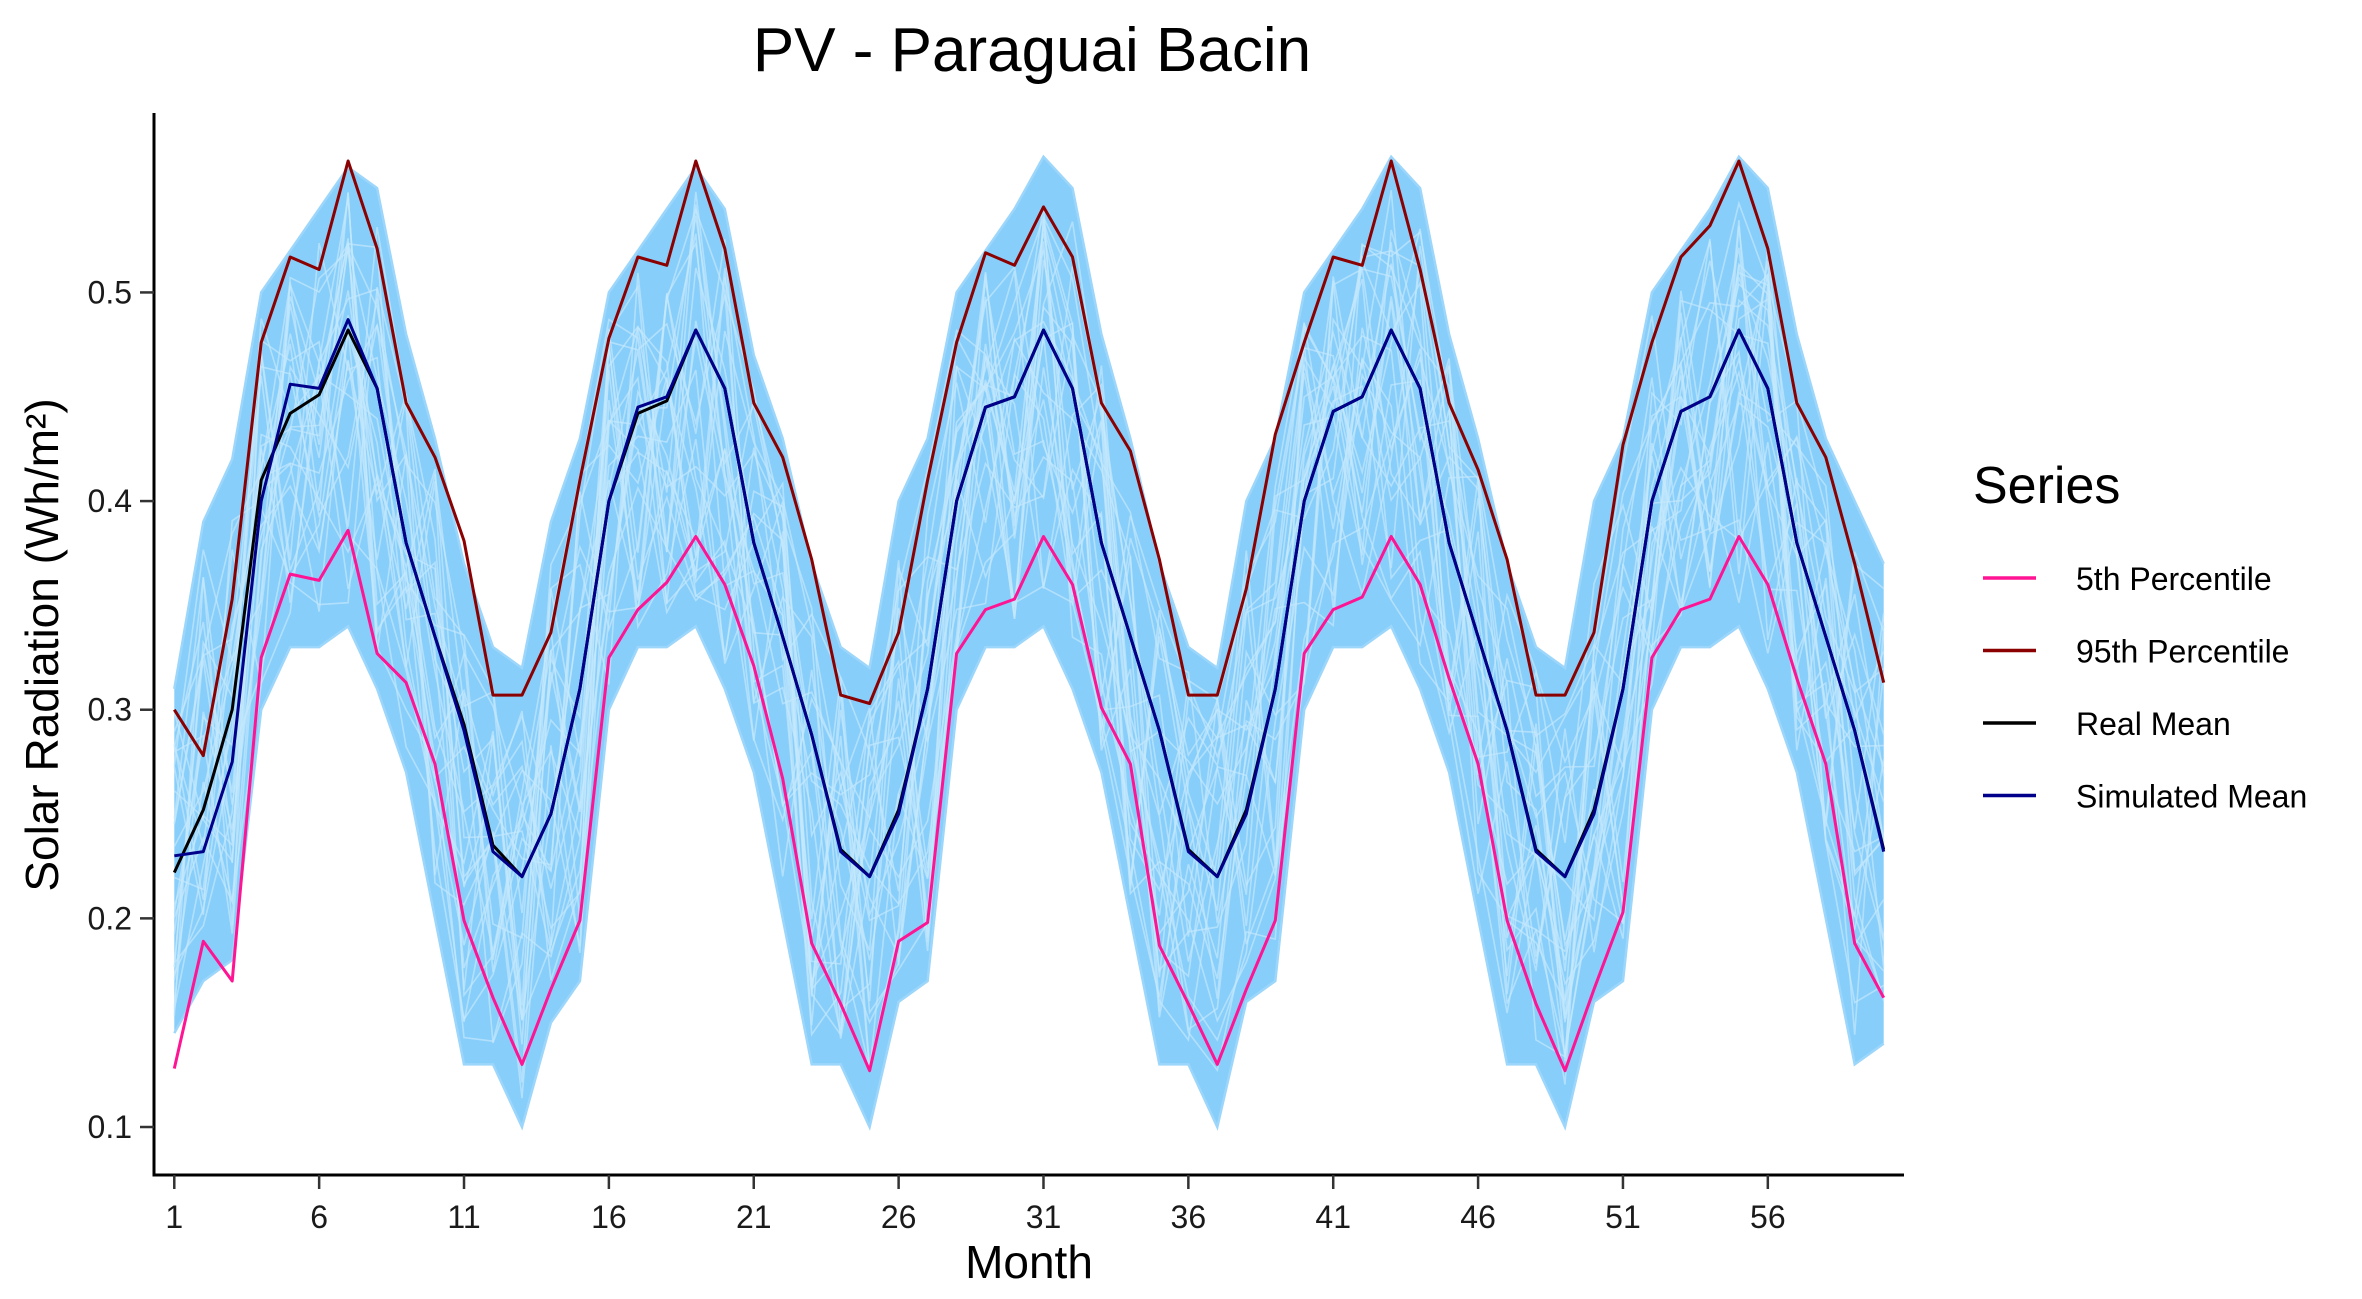 Image resolution: width=2362 pixels, height=1299 pixels. I want to click on legend-label: Real Mean, so click(2153, 724).